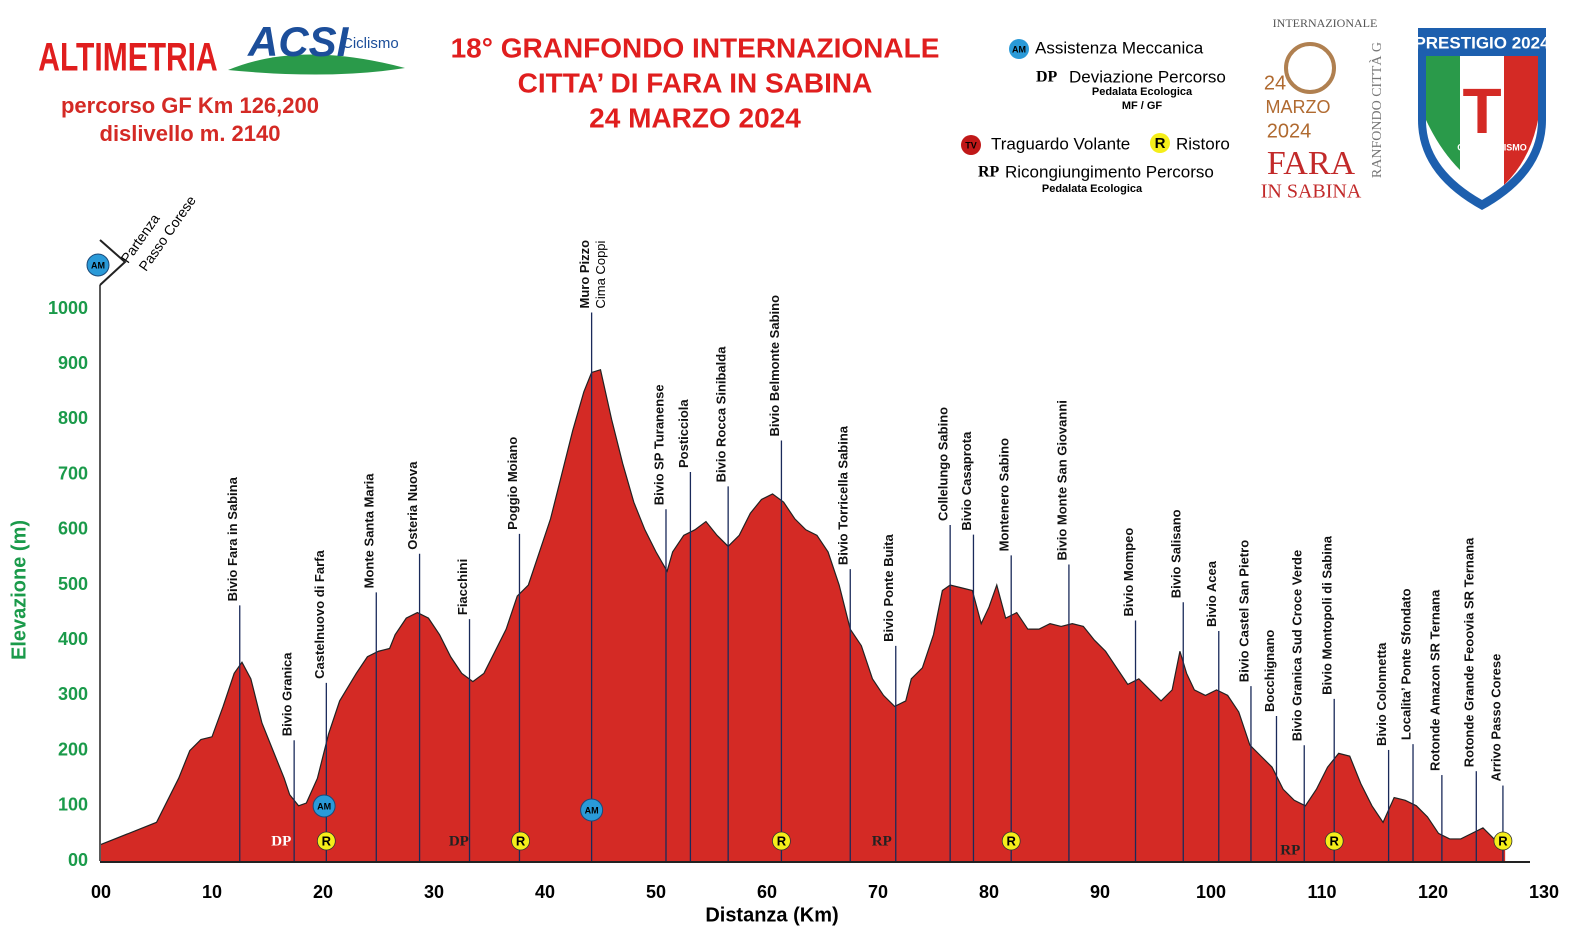 This screenshot has width=1581, height=936. What do you see at coordinates (1311, 192) in the screenshot?
I see `fara-sabina: IN SABINA` at bounding box center [1311, 192].